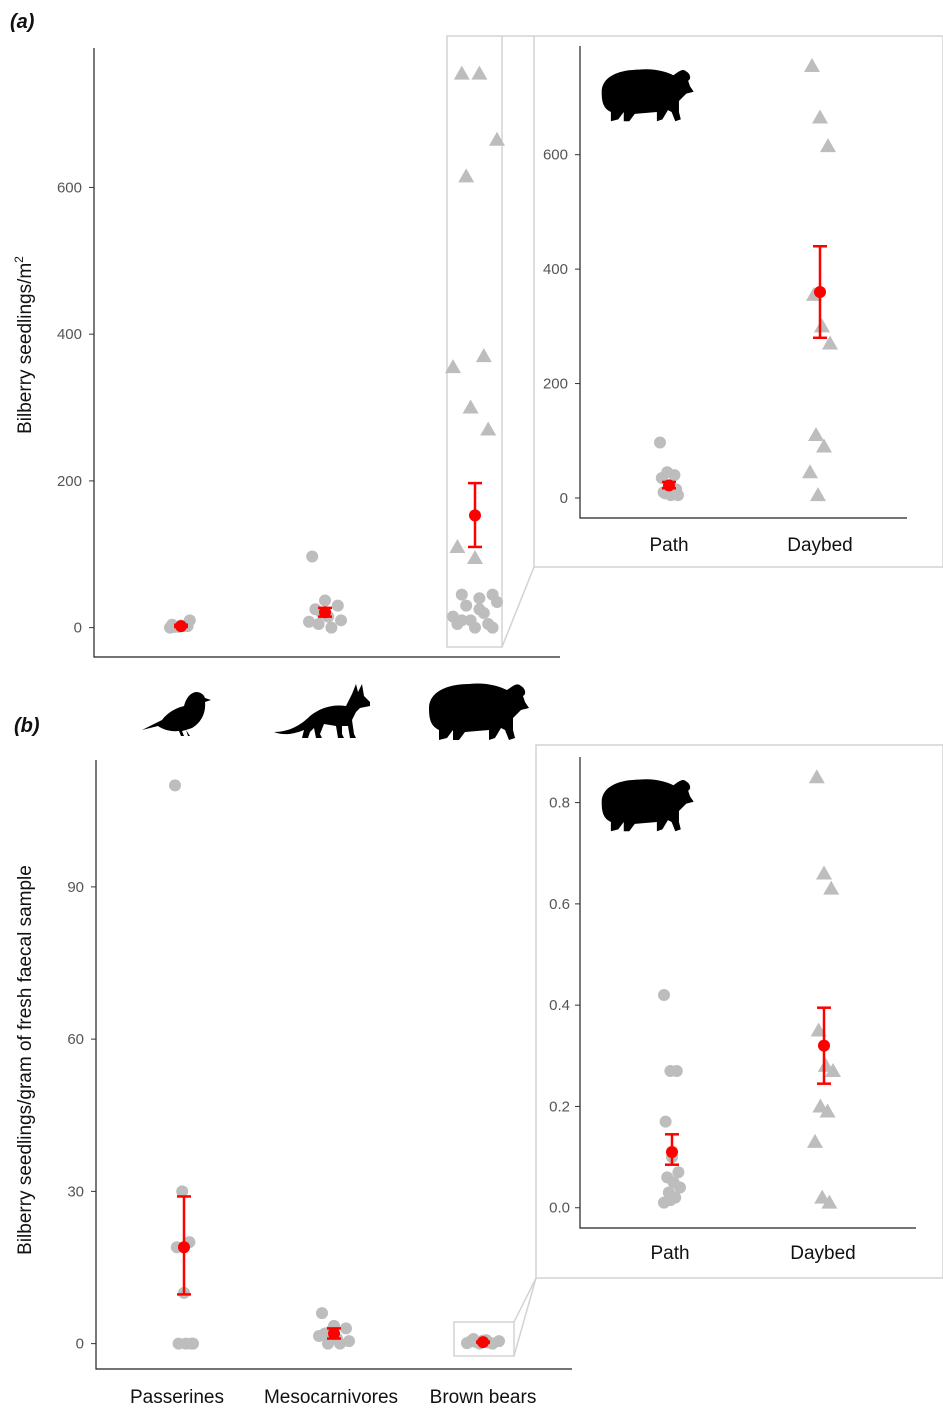 This screenshot has height=1410, width=943. What do you see at coordinates (559, 1208) in the screenshot?
I see `y-tick-label: 0.0` at bounding box center [559, 1208].